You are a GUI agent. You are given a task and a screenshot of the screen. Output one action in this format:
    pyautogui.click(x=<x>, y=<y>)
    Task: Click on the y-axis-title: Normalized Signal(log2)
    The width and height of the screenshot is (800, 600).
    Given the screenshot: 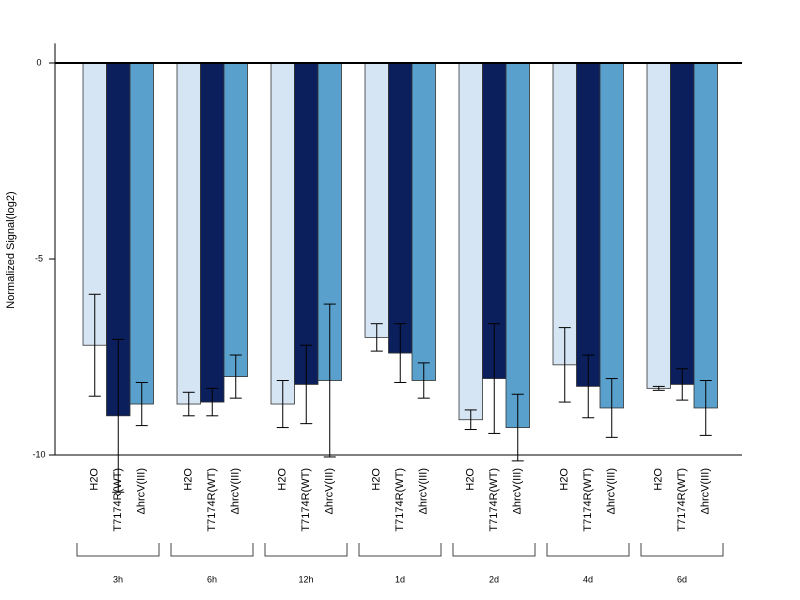 What is the action you would take?
    pyautogui.click(x=11, y=249)
    